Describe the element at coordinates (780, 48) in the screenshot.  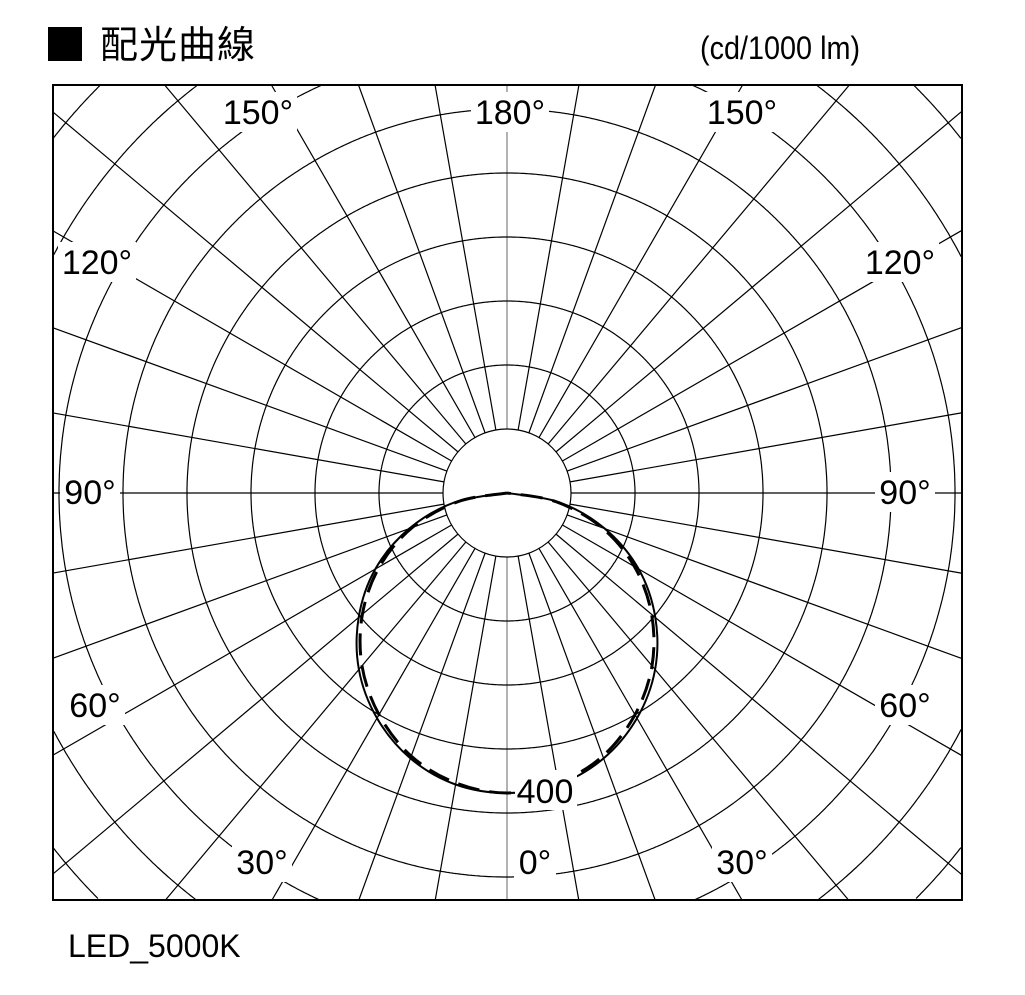
I see `unit-label: (cd/1000 lm)` at that location.